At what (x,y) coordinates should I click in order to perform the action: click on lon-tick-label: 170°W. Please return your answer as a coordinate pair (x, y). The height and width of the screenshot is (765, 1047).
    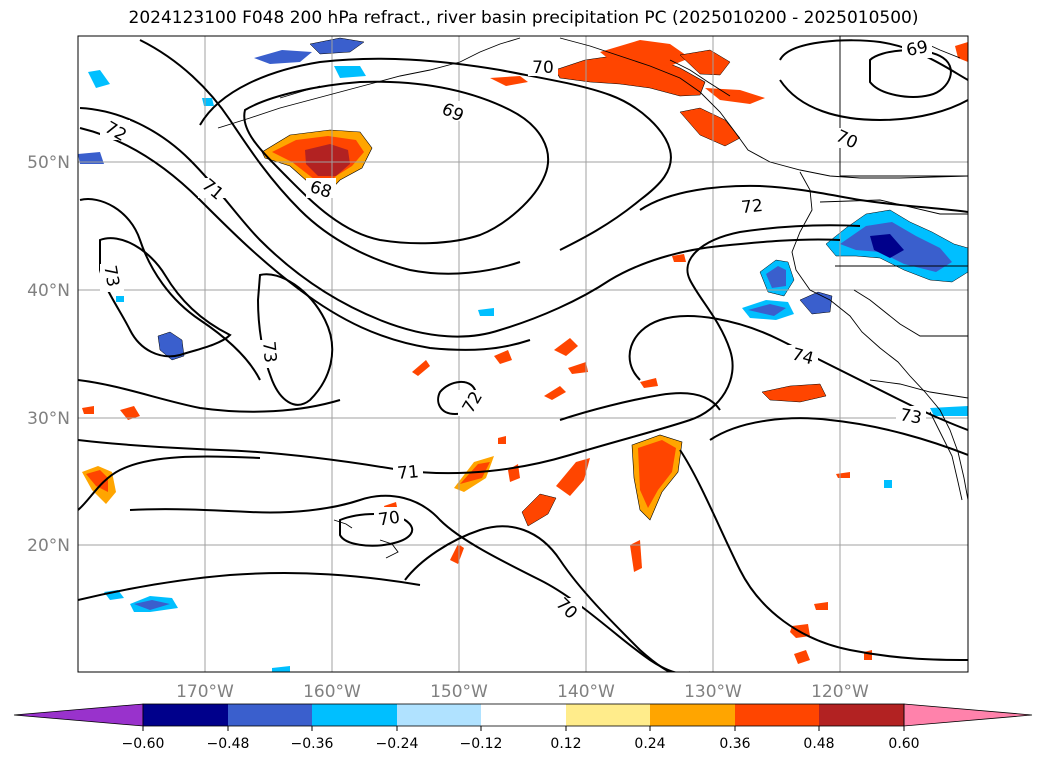
    Looking at the image, I should click on (205, 692).